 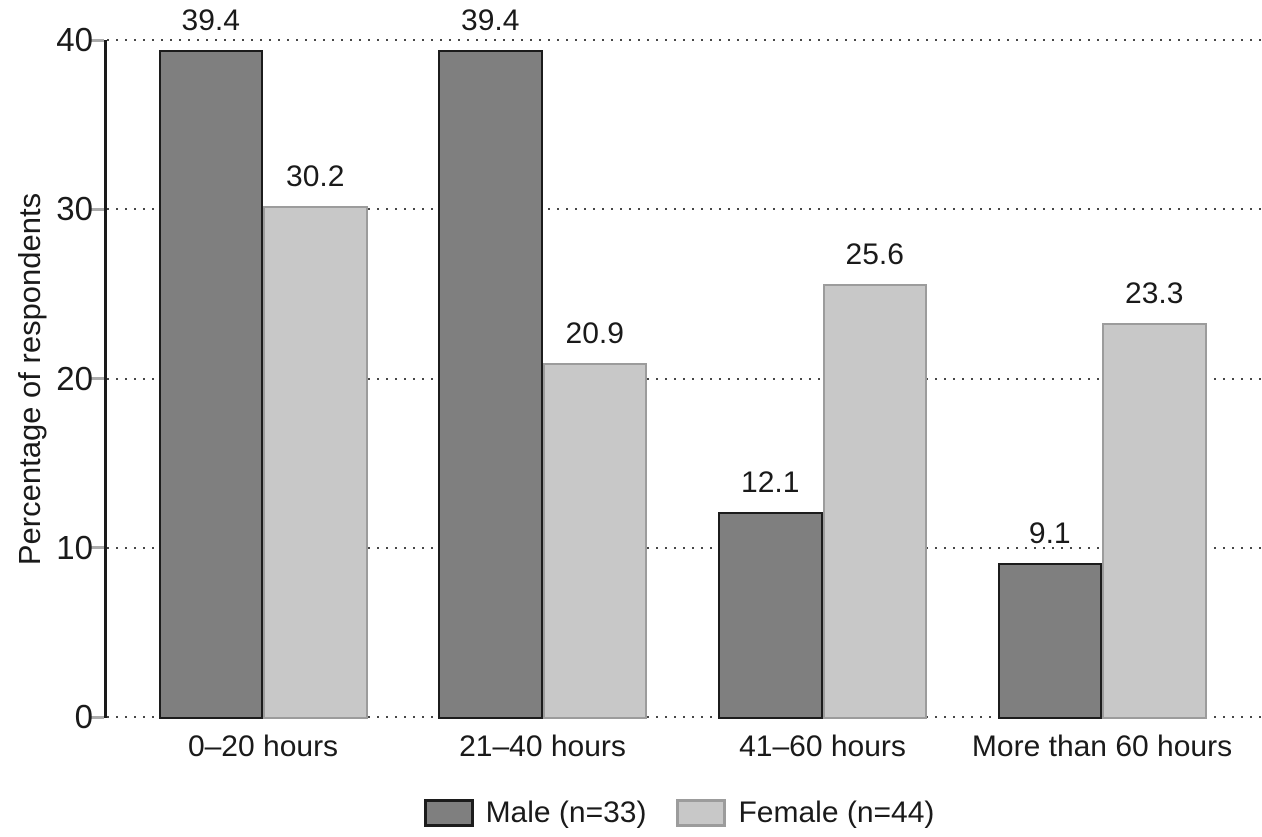 I want to click on bar-value-label: 20.9, so click(x=594, y=334).